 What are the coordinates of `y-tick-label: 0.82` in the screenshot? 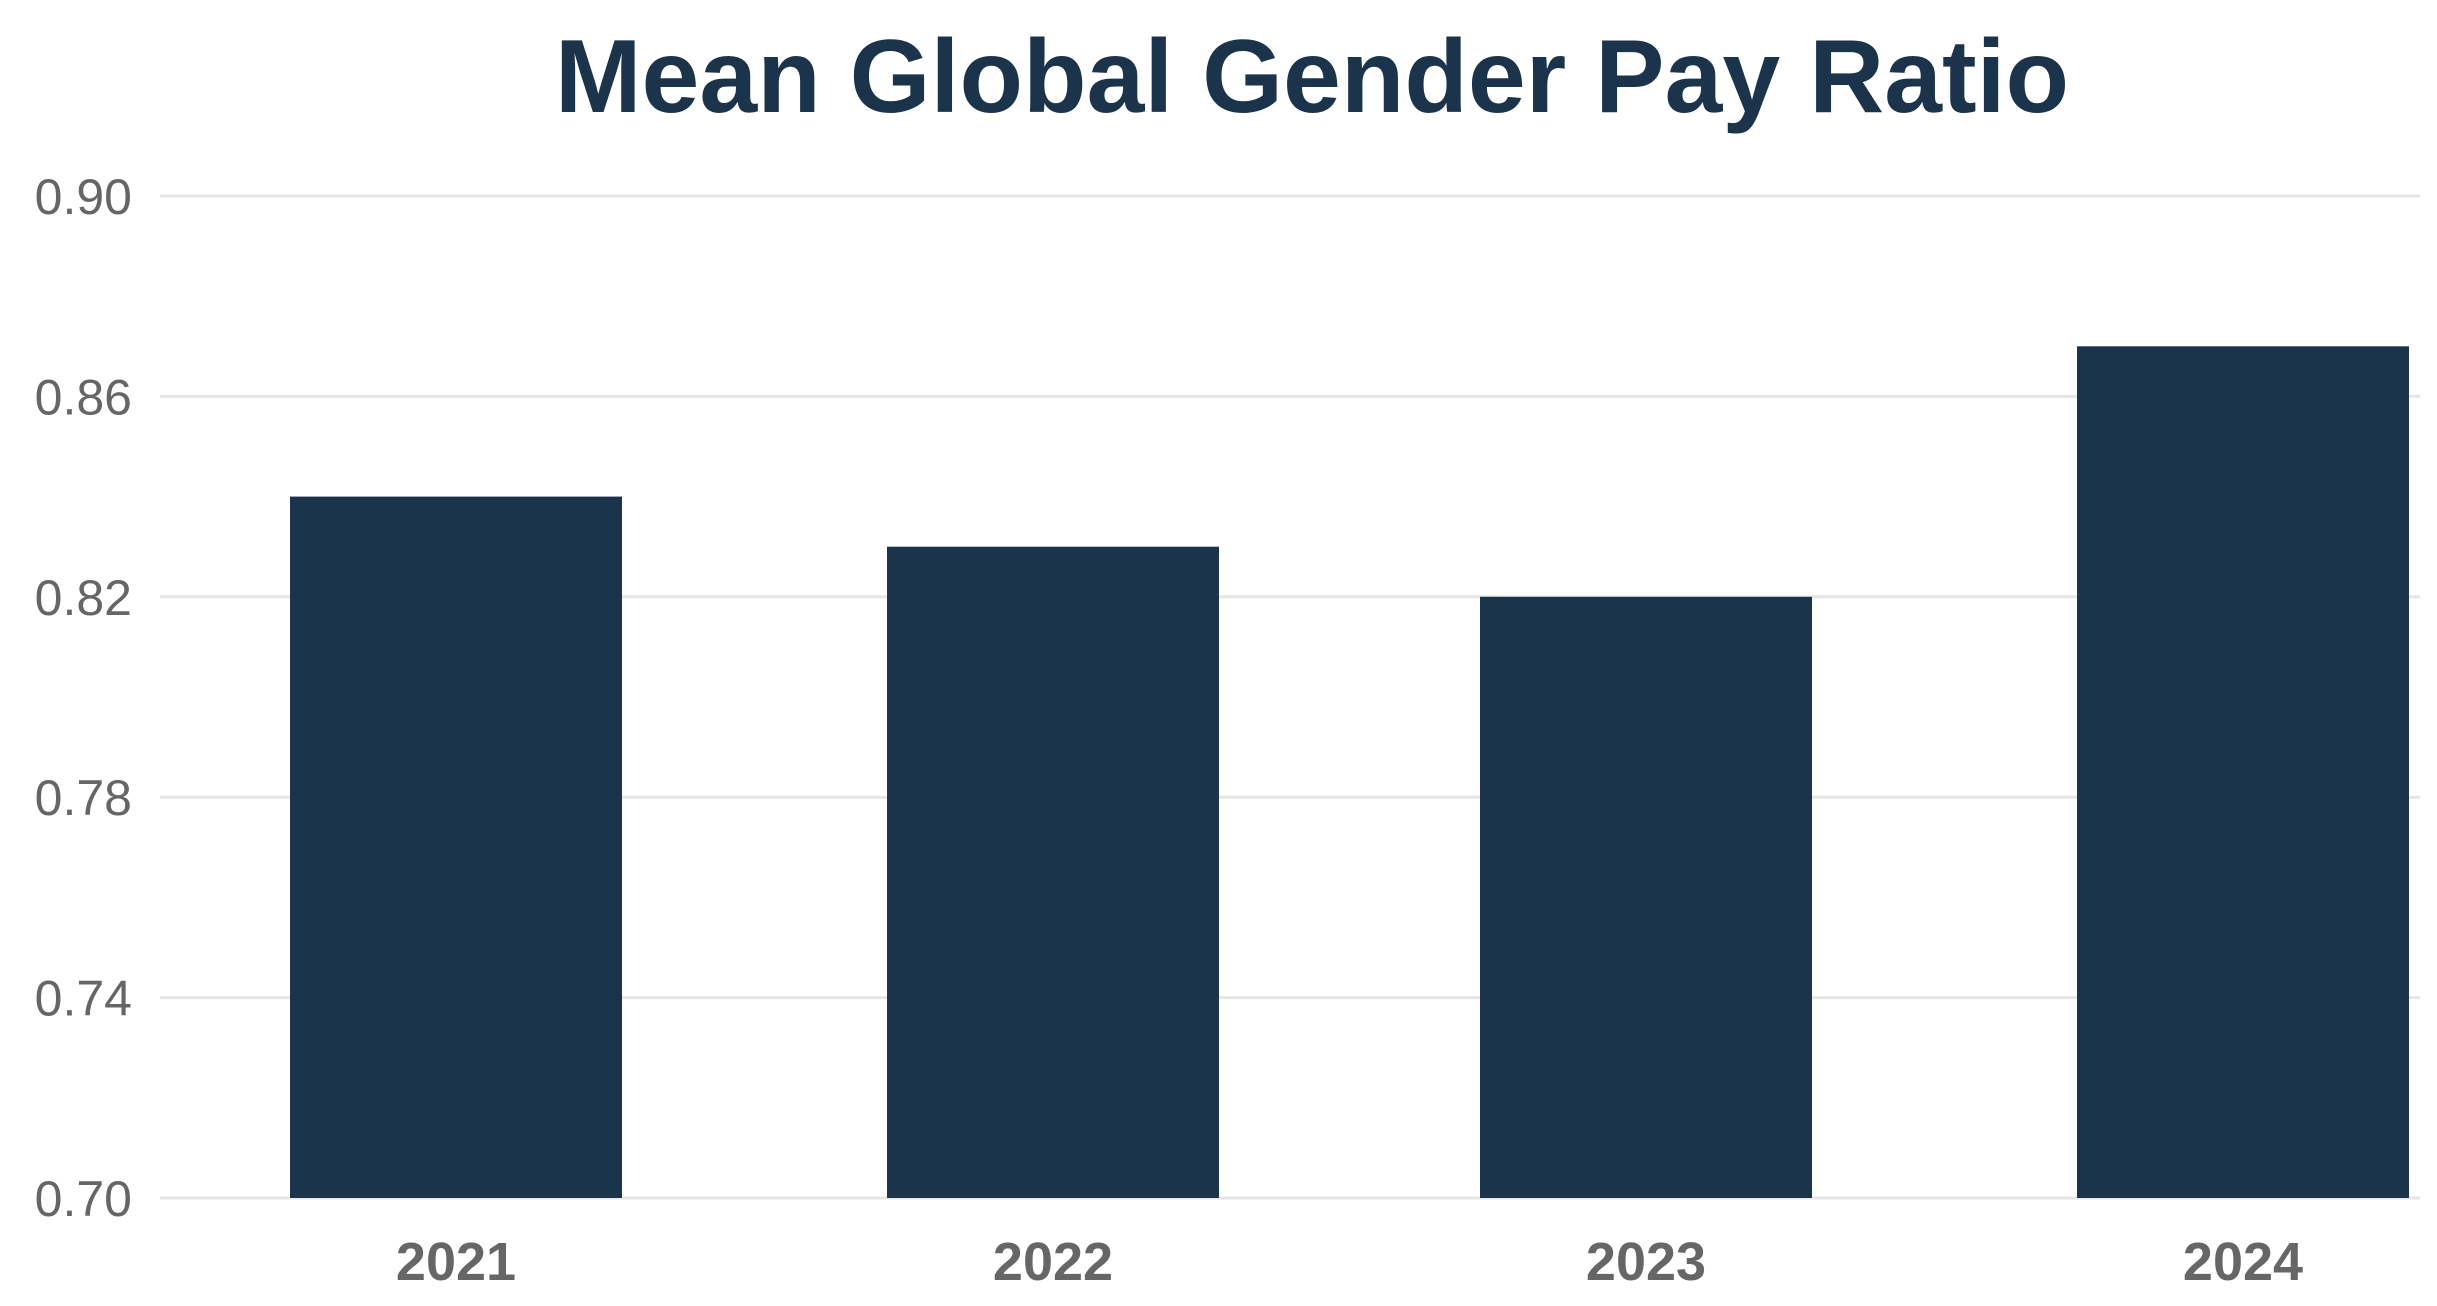 It's located at (83, 598).